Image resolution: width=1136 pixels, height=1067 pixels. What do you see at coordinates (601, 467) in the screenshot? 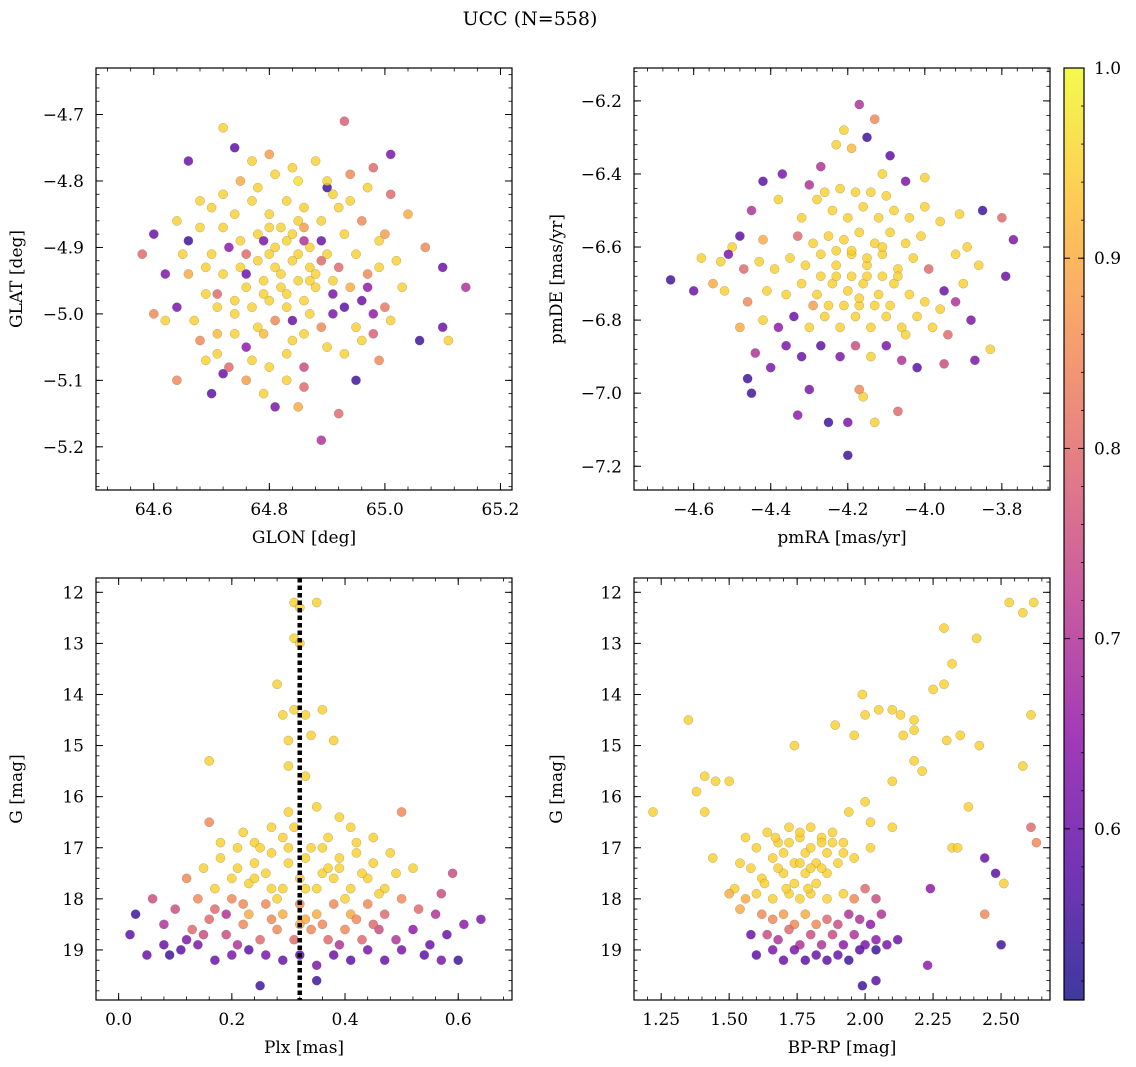
I see `y-tick-label: −7.2` at bounding box center [601, 467].